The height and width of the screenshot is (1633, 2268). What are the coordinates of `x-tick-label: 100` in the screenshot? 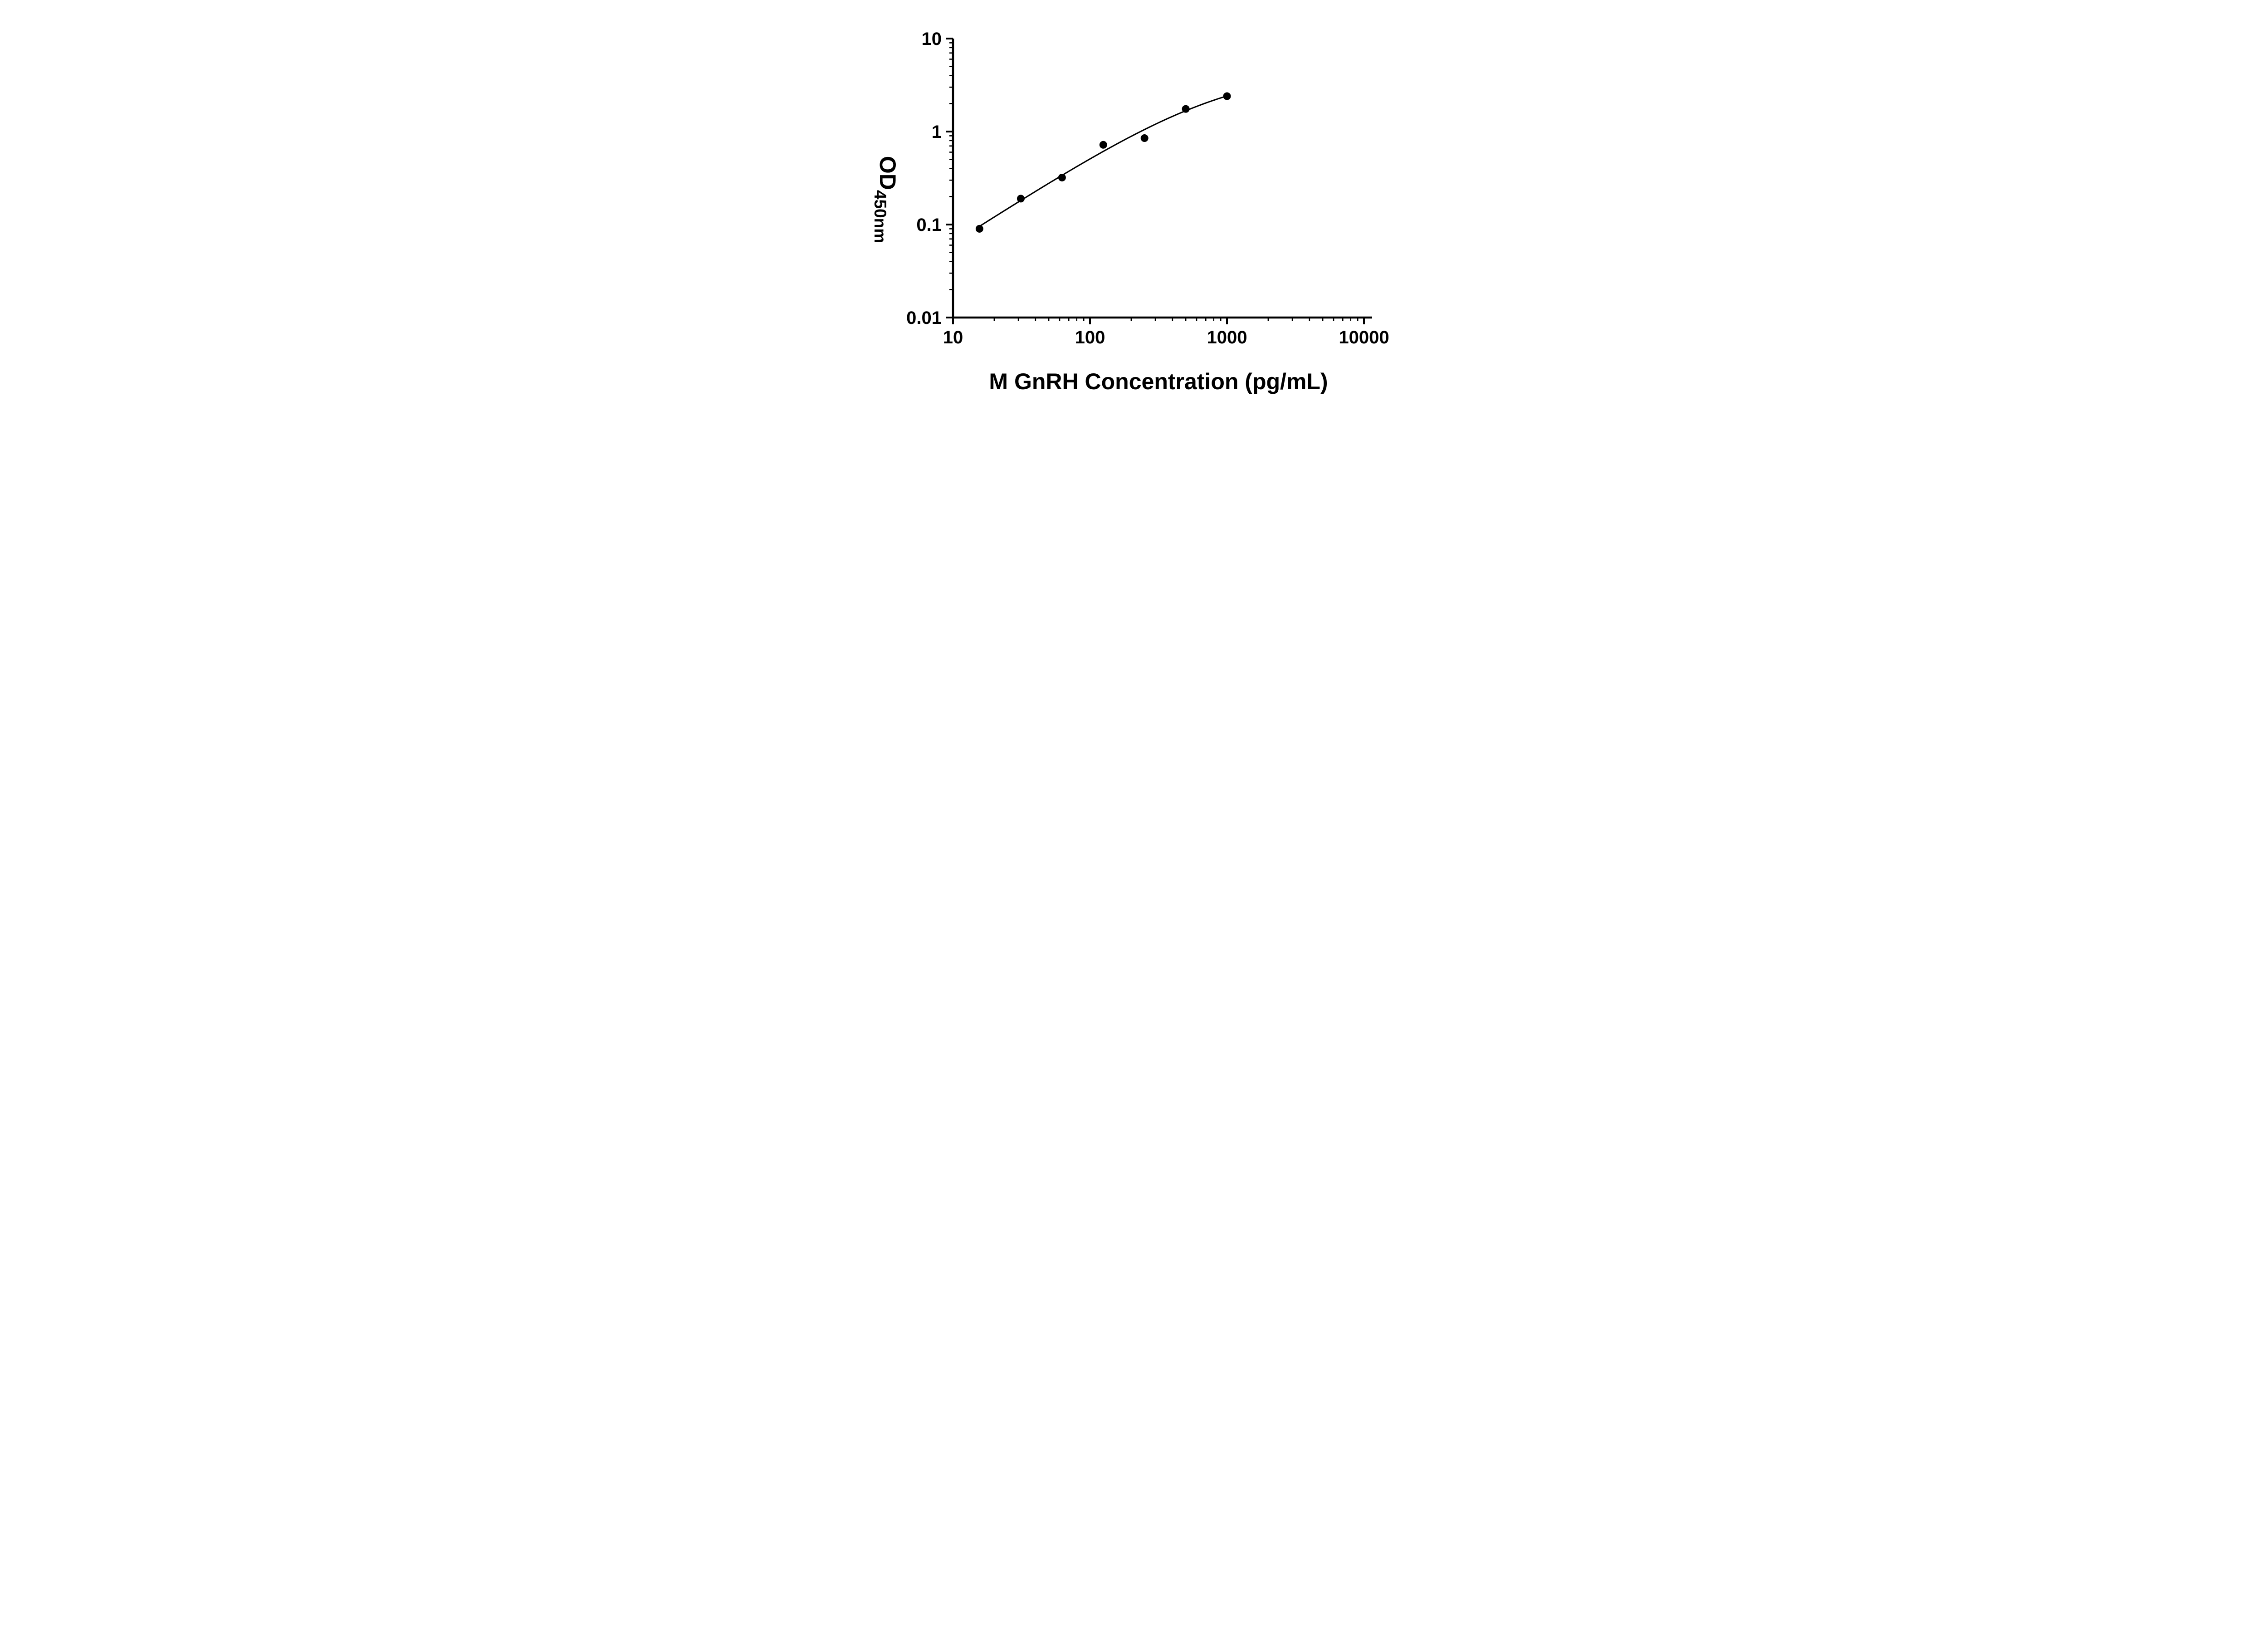 It's located at (1090, 337).